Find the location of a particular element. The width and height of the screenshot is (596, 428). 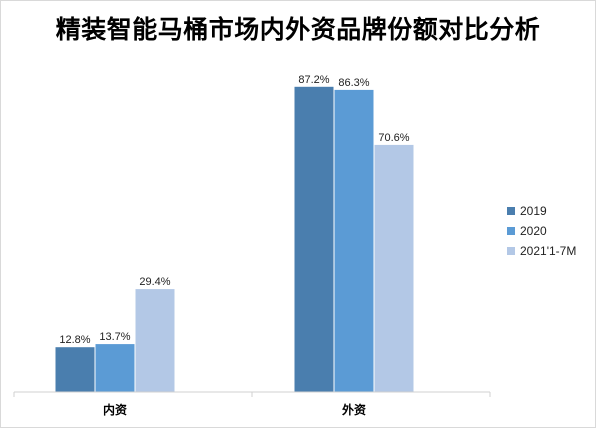

data-label-2019-内资: 12.8% is located at coordinates (74, 340).